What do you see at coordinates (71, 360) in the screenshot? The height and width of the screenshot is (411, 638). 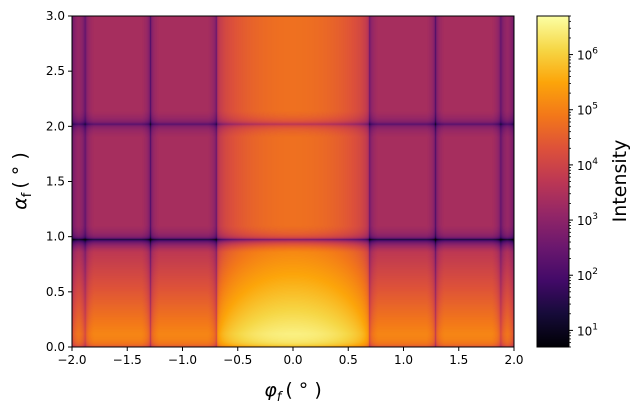 I see `x-tick-label: −2.0` at bounding box center [71, 360].